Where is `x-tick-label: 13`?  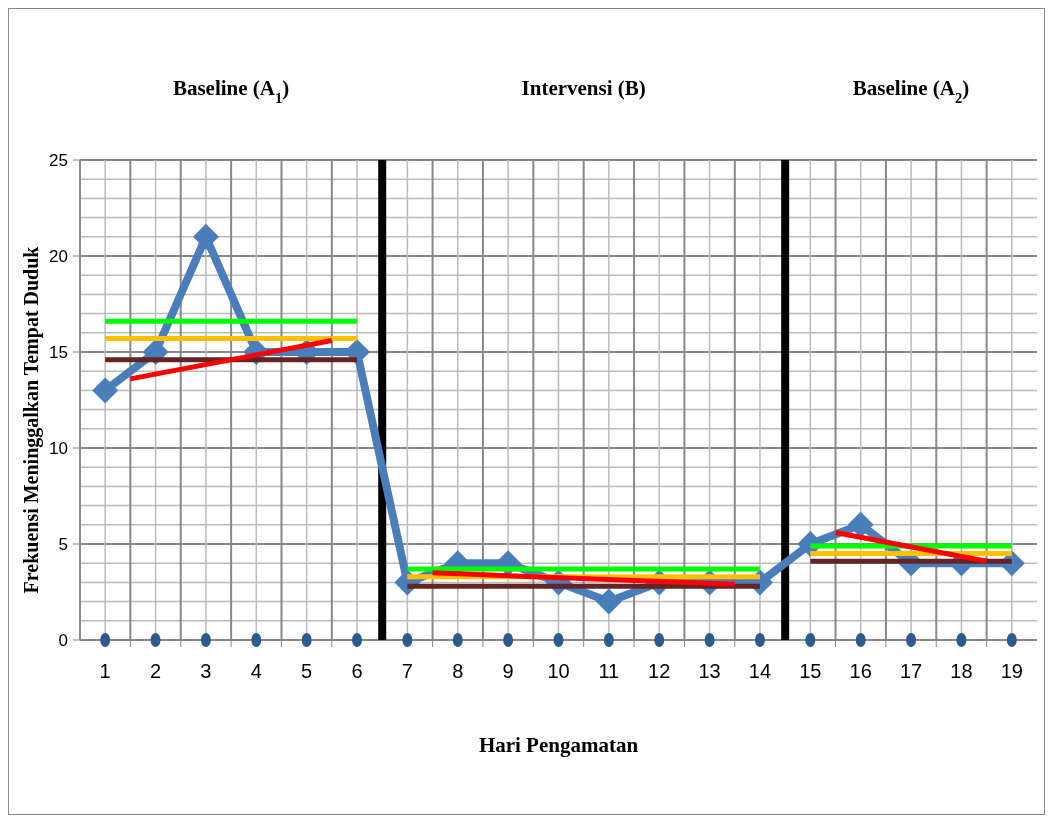
x-tick-label: 13 is located at coordinates (709, 671).